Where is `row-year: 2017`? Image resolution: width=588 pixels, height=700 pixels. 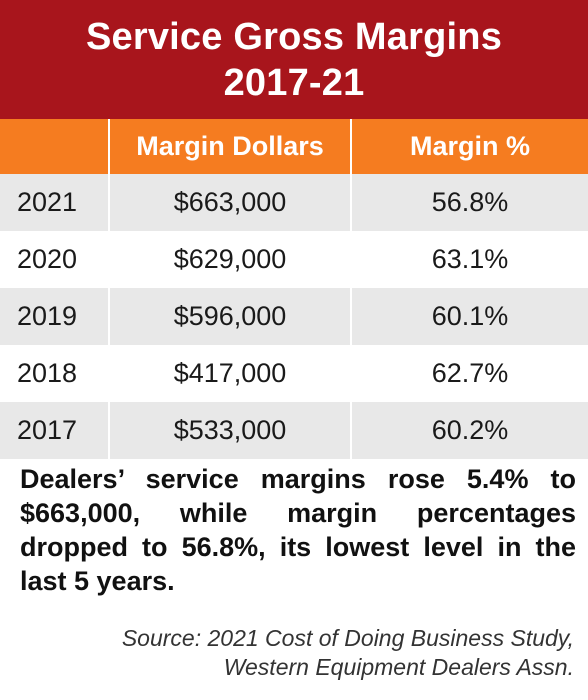 row-year: 2017 is located at coordinates (47, 430).